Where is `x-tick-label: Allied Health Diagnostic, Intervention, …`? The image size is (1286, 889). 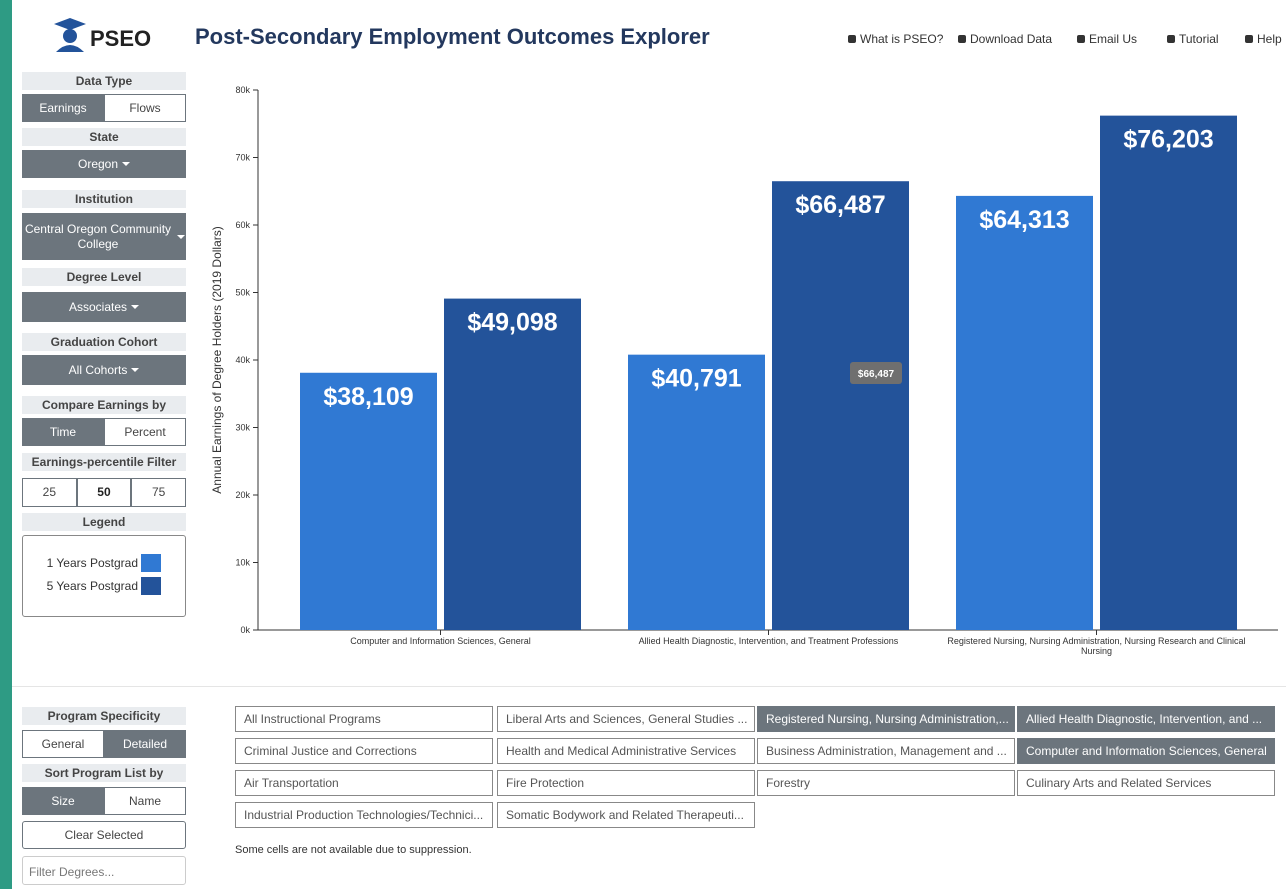 x-tick-label: Allied Health Diagnostic, Intervention, … is located at coordinates (768, 641).